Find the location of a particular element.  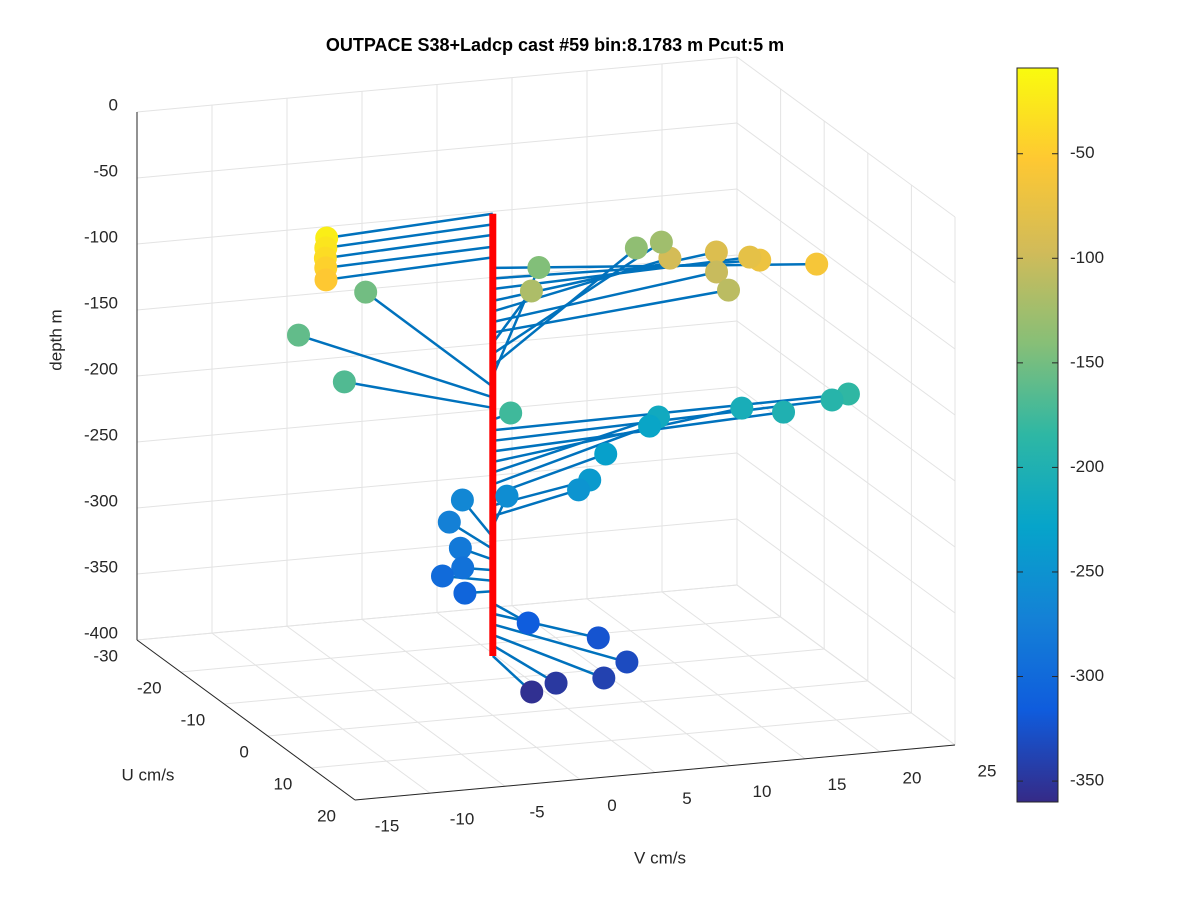

x-tick-label: 15 is located at coordinates (837, 784).